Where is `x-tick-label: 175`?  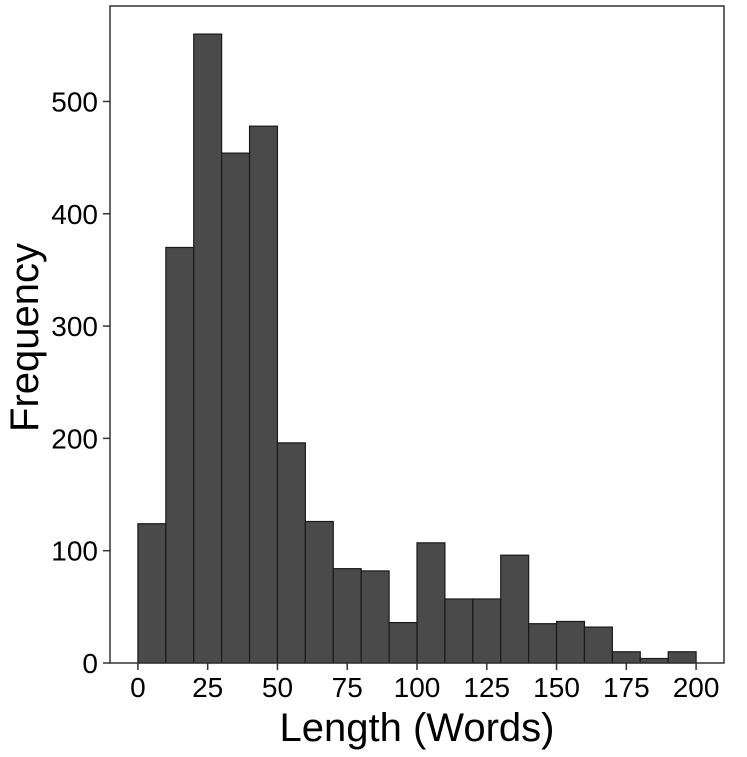 x-tick-label: 175 is located at coordinates (626, 687).